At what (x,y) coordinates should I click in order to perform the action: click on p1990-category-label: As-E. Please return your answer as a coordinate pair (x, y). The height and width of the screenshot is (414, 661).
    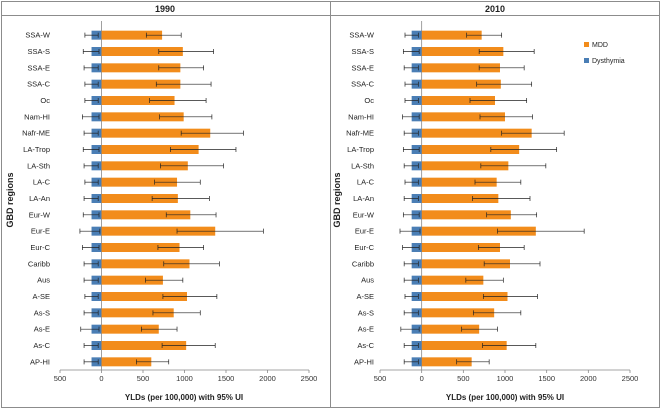
    Looking at the image, I should click on (42, 329).